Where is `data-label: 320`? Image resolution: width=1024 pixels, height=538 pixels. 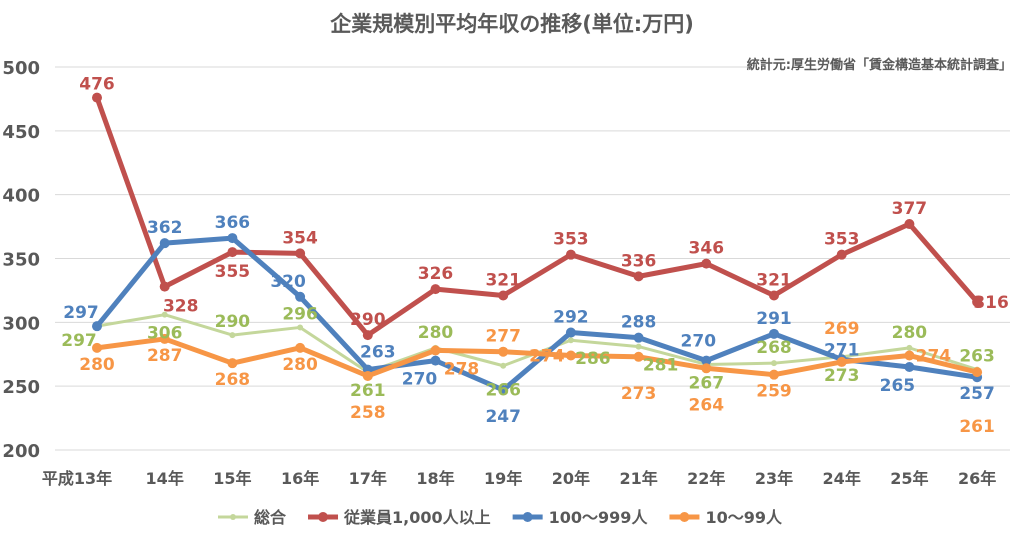
data-label: 320 is located at coordinates (288, 282).